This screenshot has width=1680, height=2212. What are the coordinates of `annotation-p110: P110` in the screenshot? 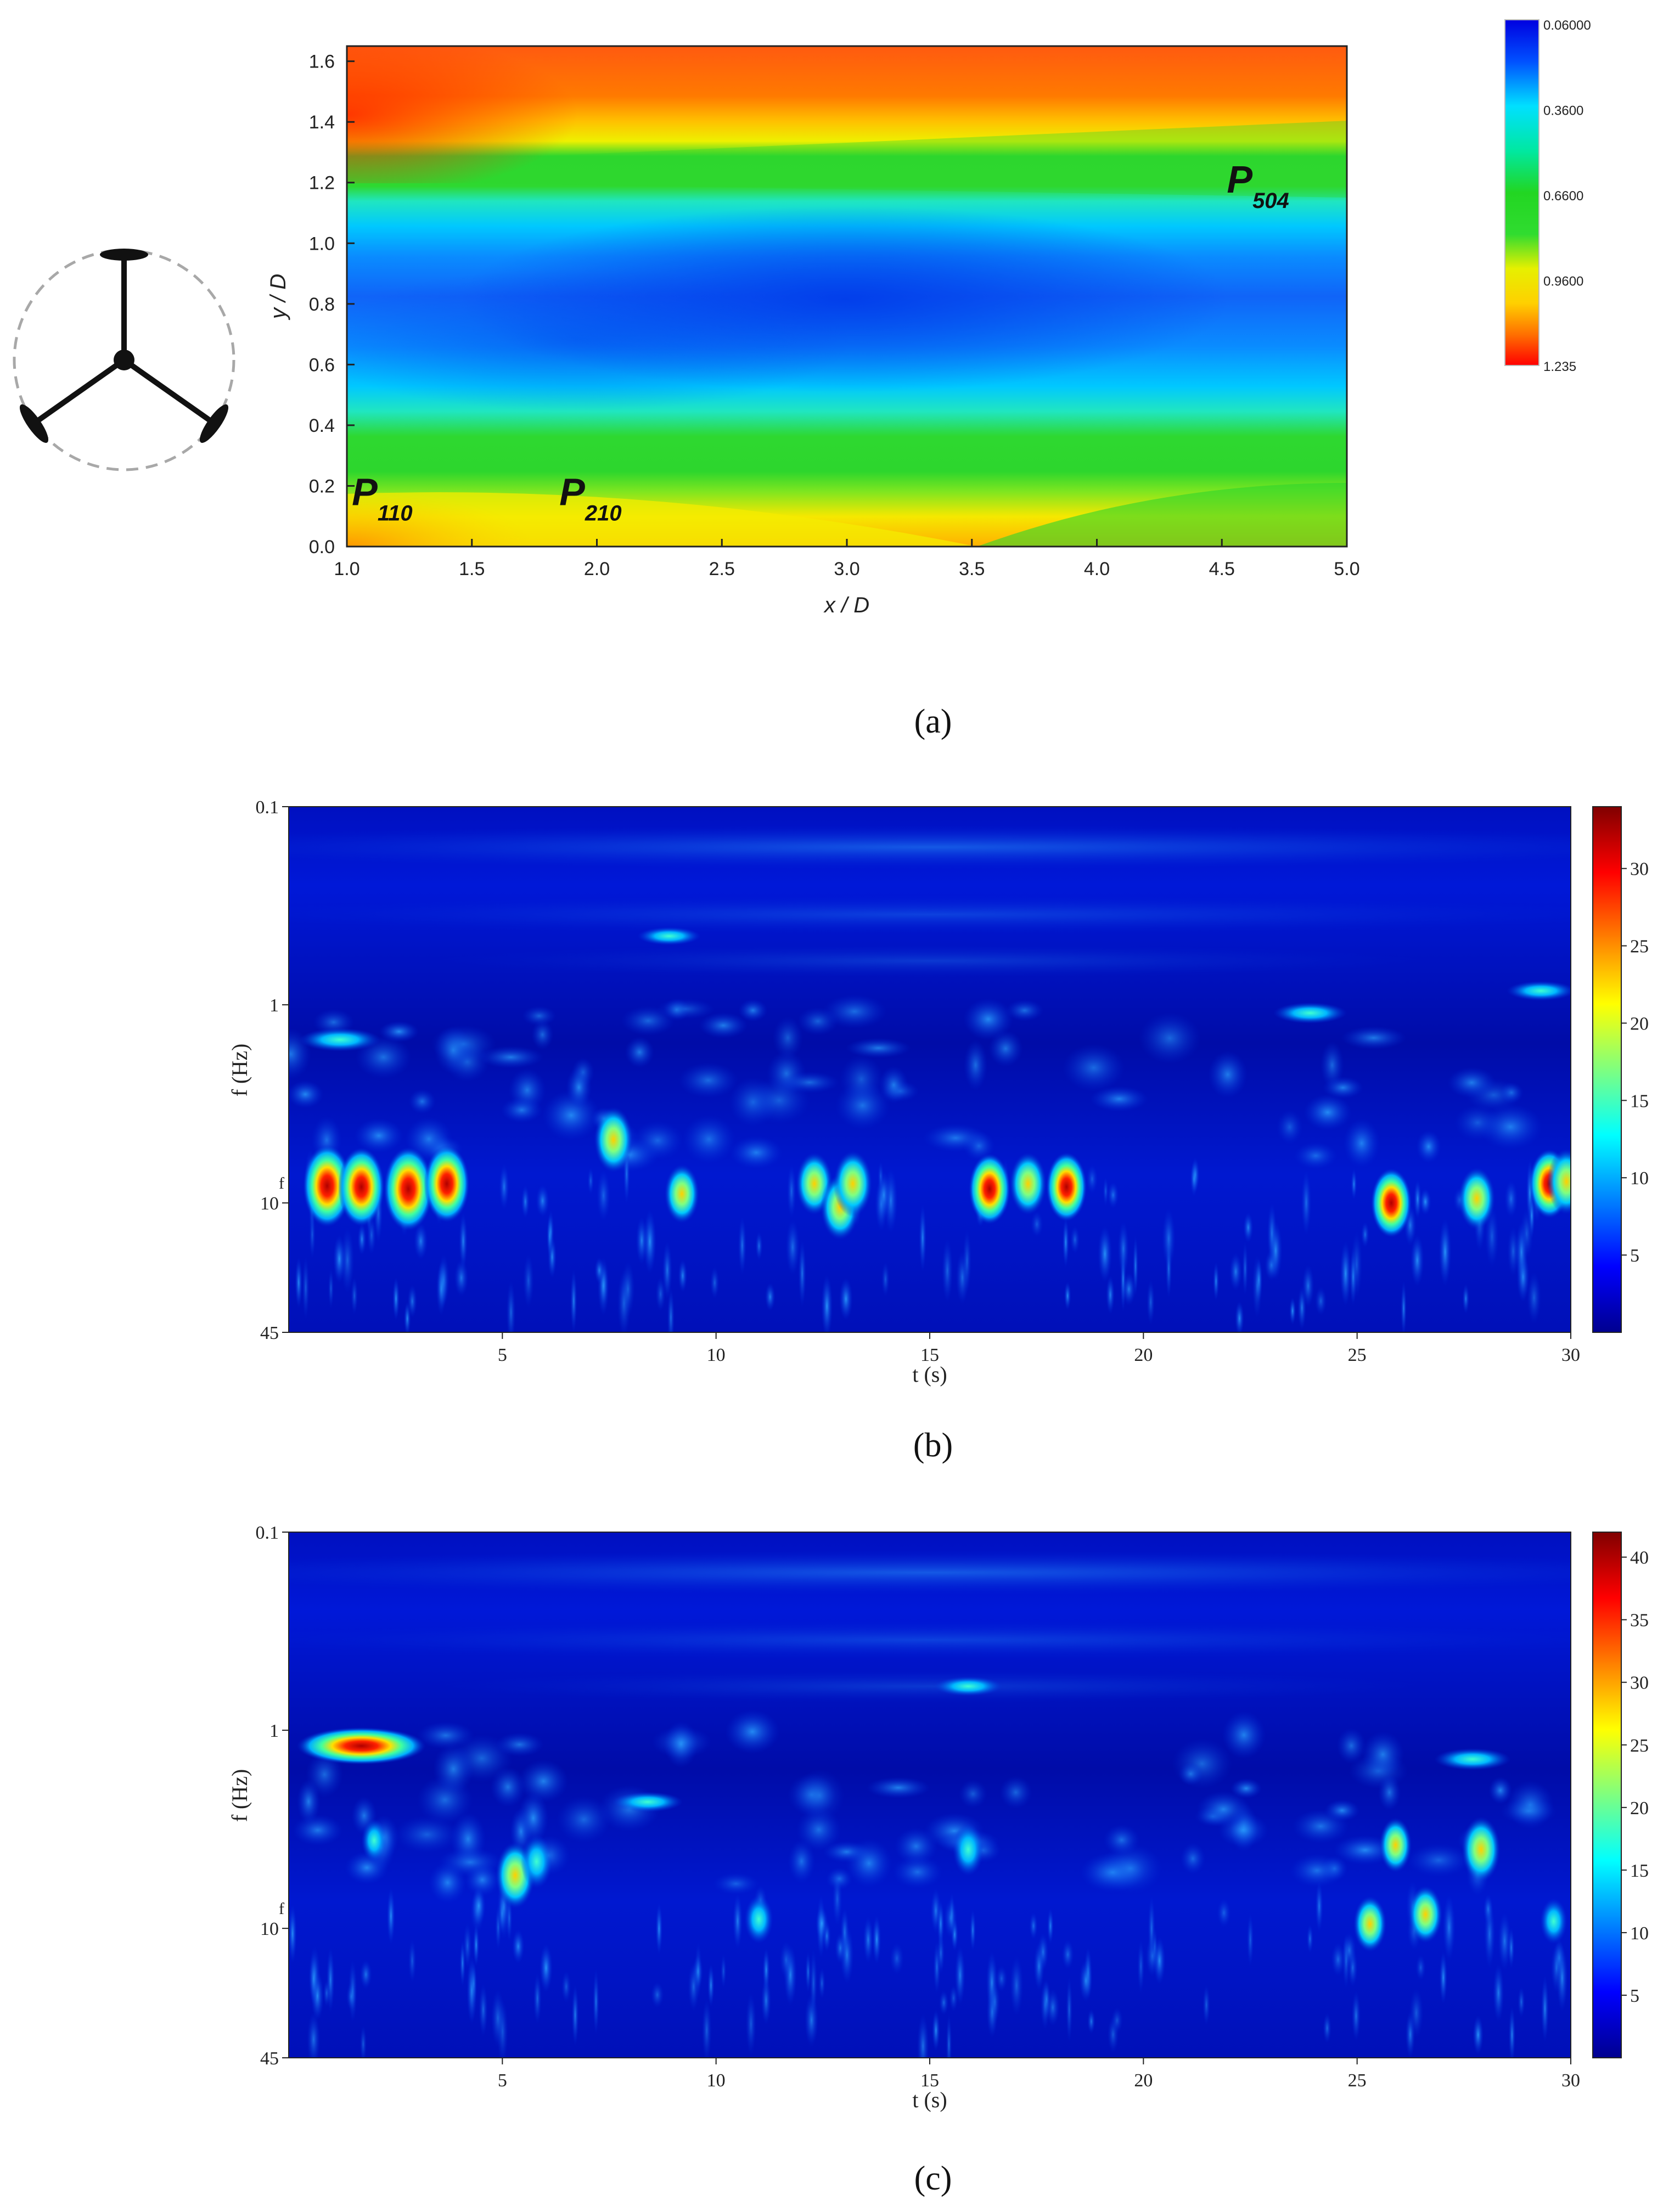 It's located at (382, 498).